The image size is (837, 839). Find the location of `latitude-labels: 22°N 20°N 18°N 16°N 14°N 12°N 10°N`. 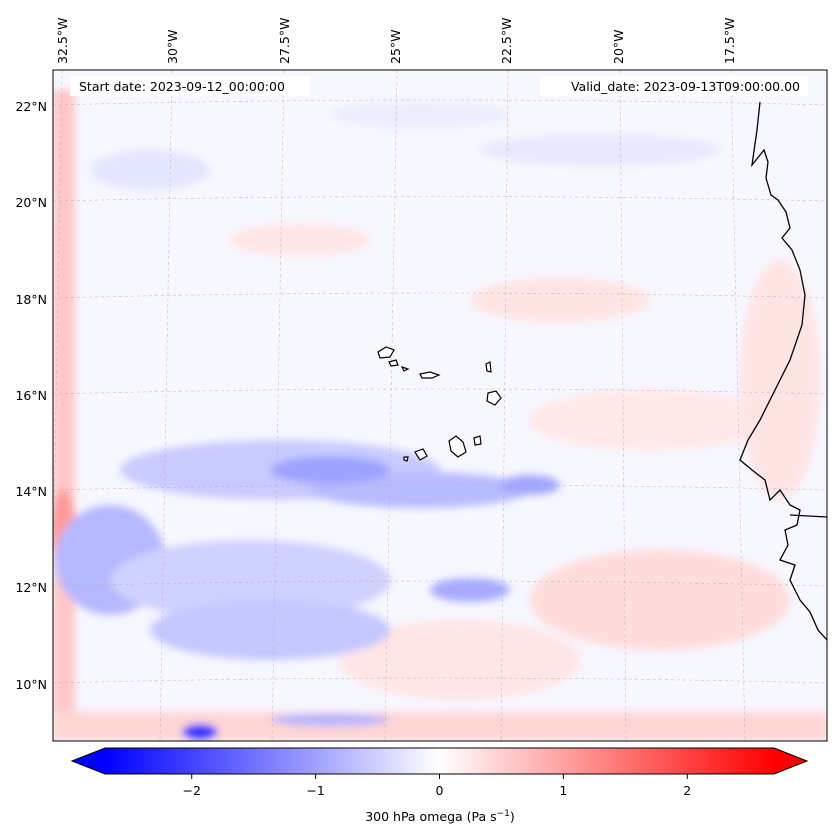

latitude-labels: 22°N 20°N 18°N 16°N 14°N 12°N 10°N is located at coordinates (31, 395).